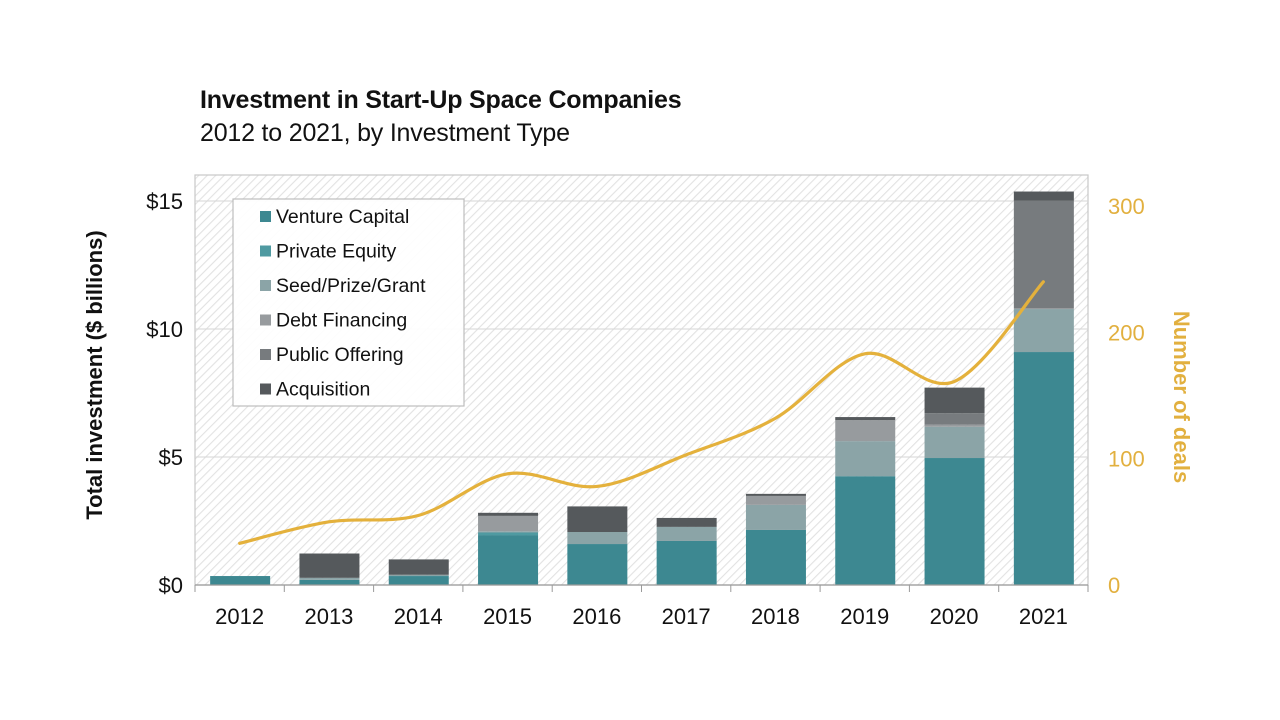  What do you see at coordinates (164, 201) in the screenshot?
I see `y-tick-label: $15` at bounding box center [164, 201].